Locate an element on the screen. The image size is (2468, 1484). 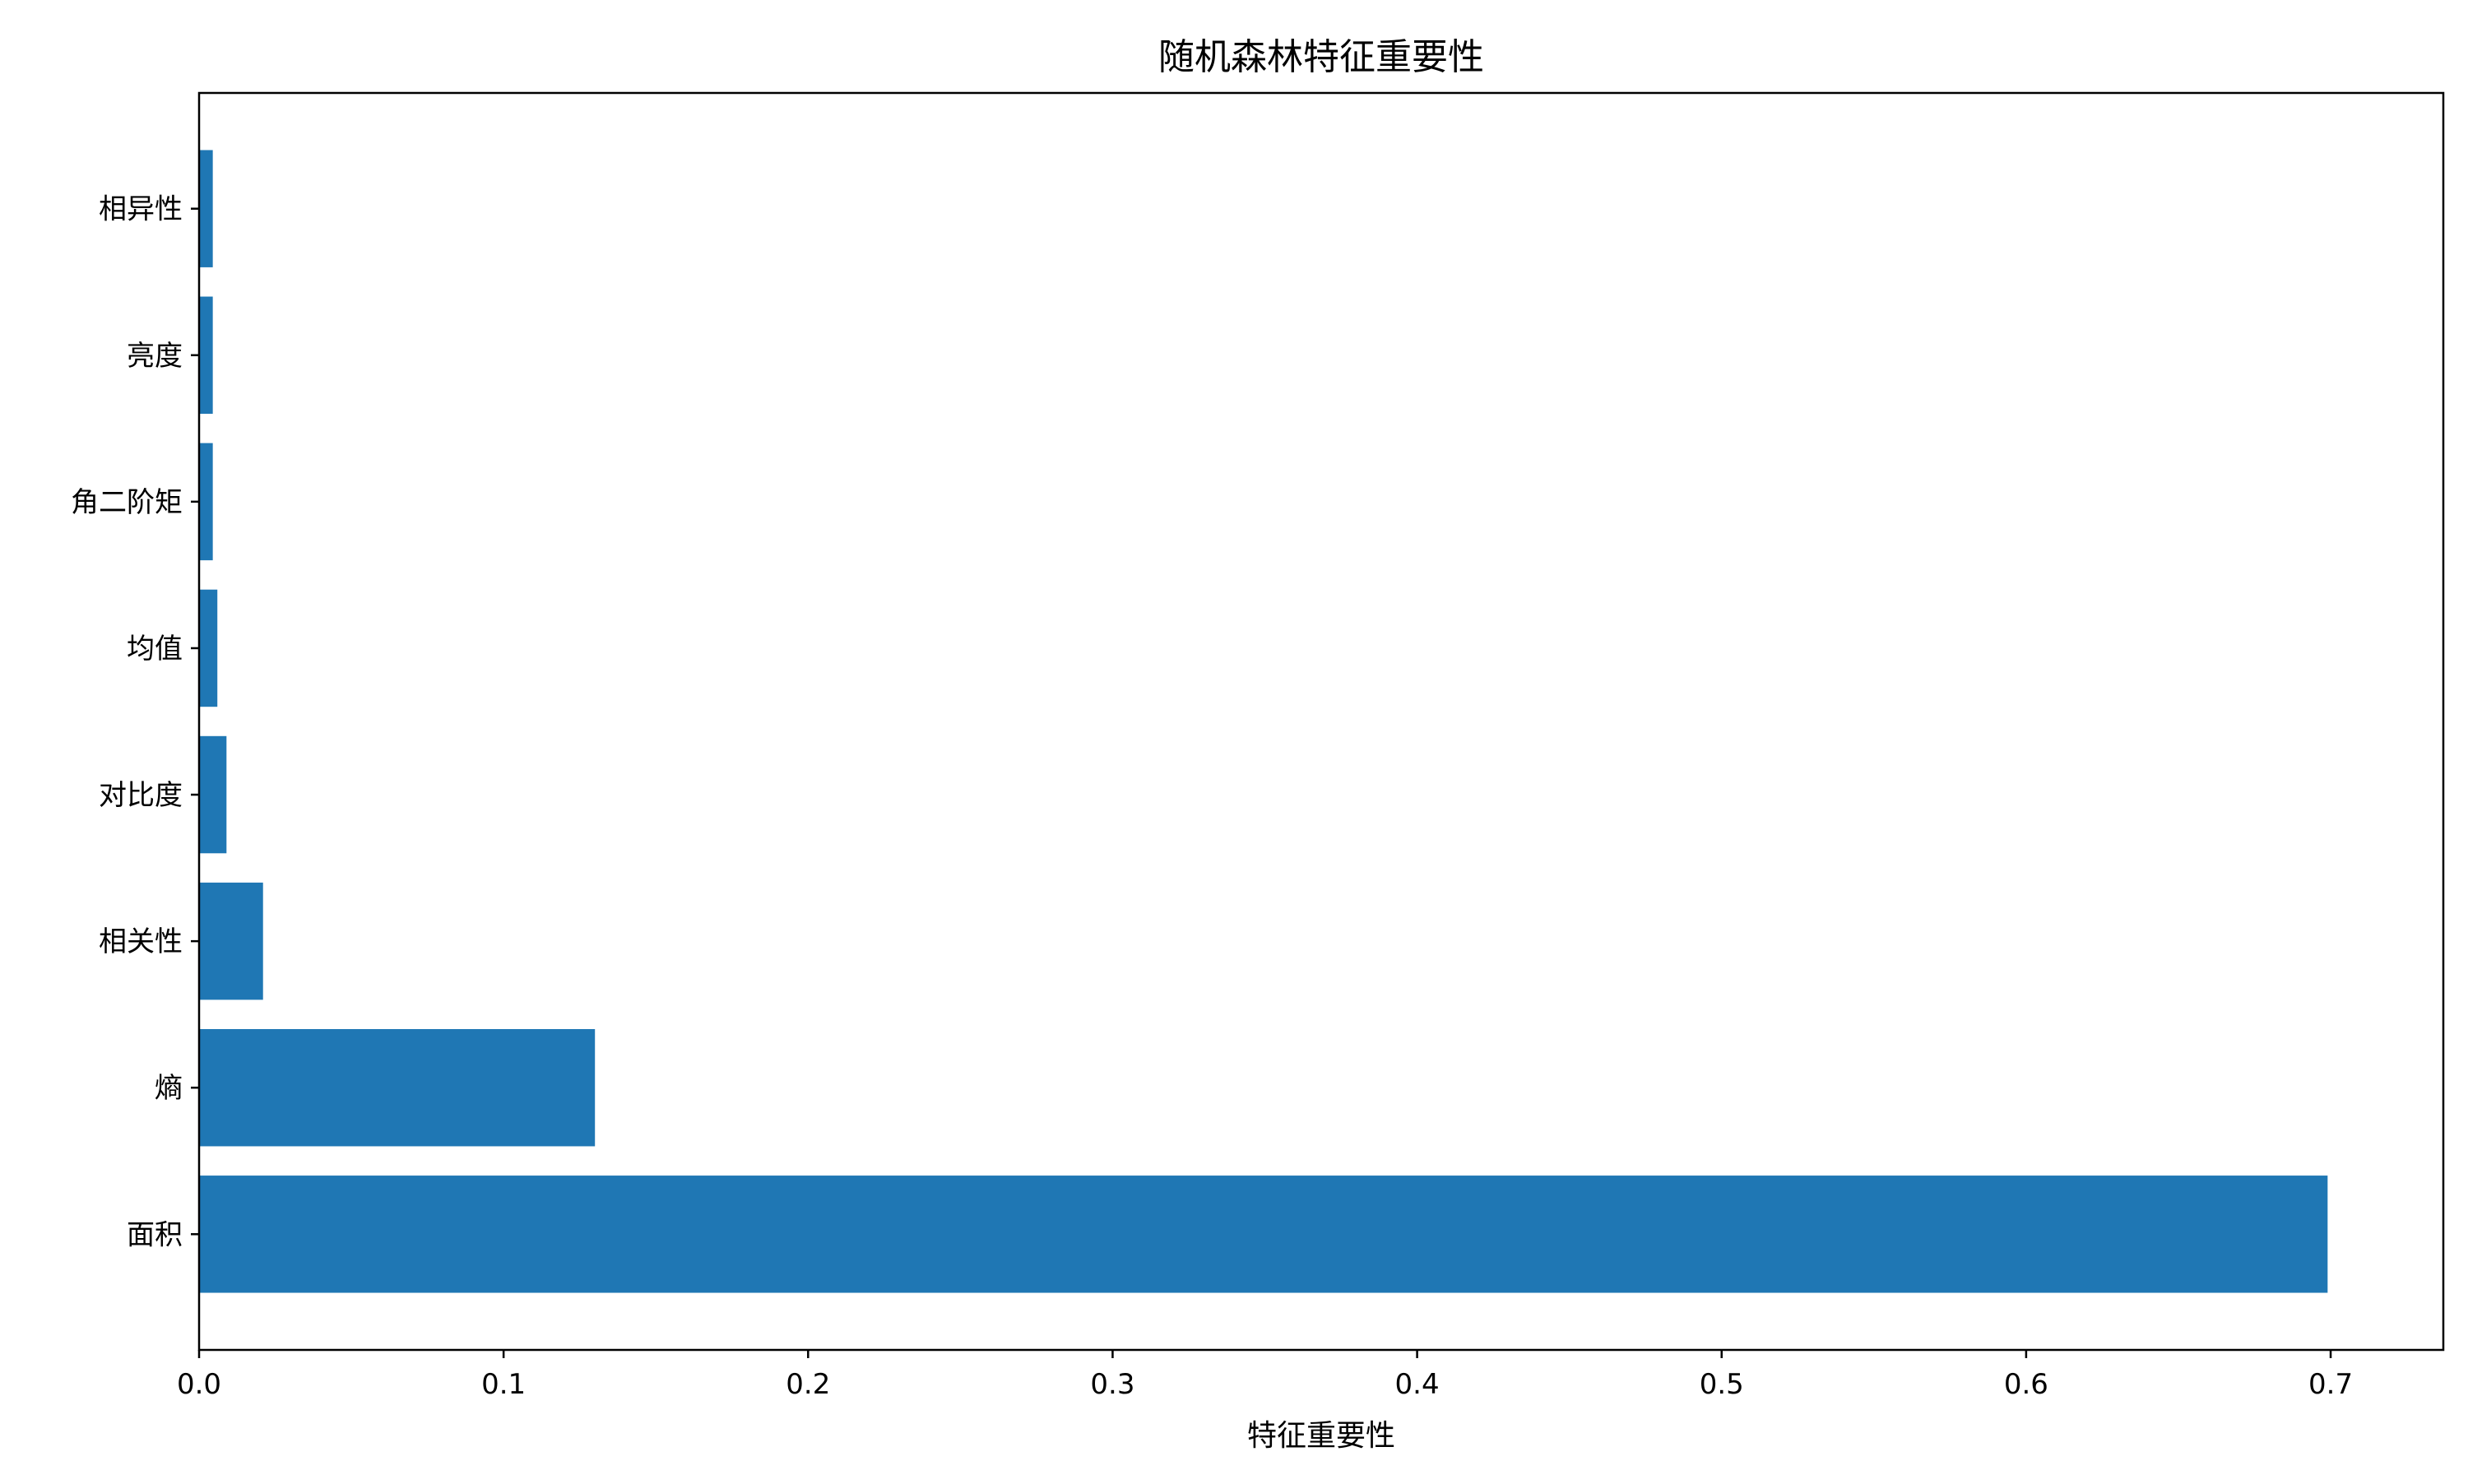
x-tick-label: 0.6 is located at coordinates (2026, 1384).